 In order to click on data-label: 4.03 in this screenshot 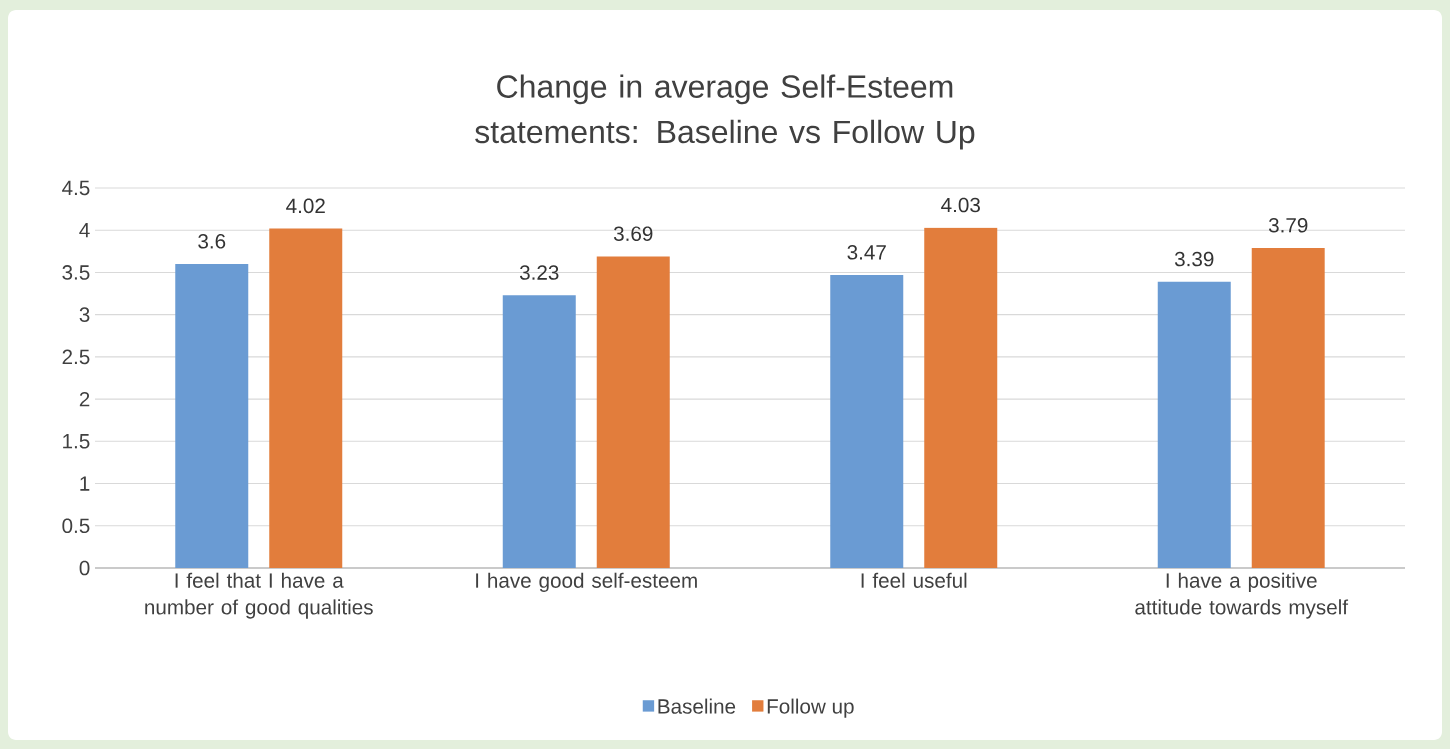, I will do `click(960, 205)`.